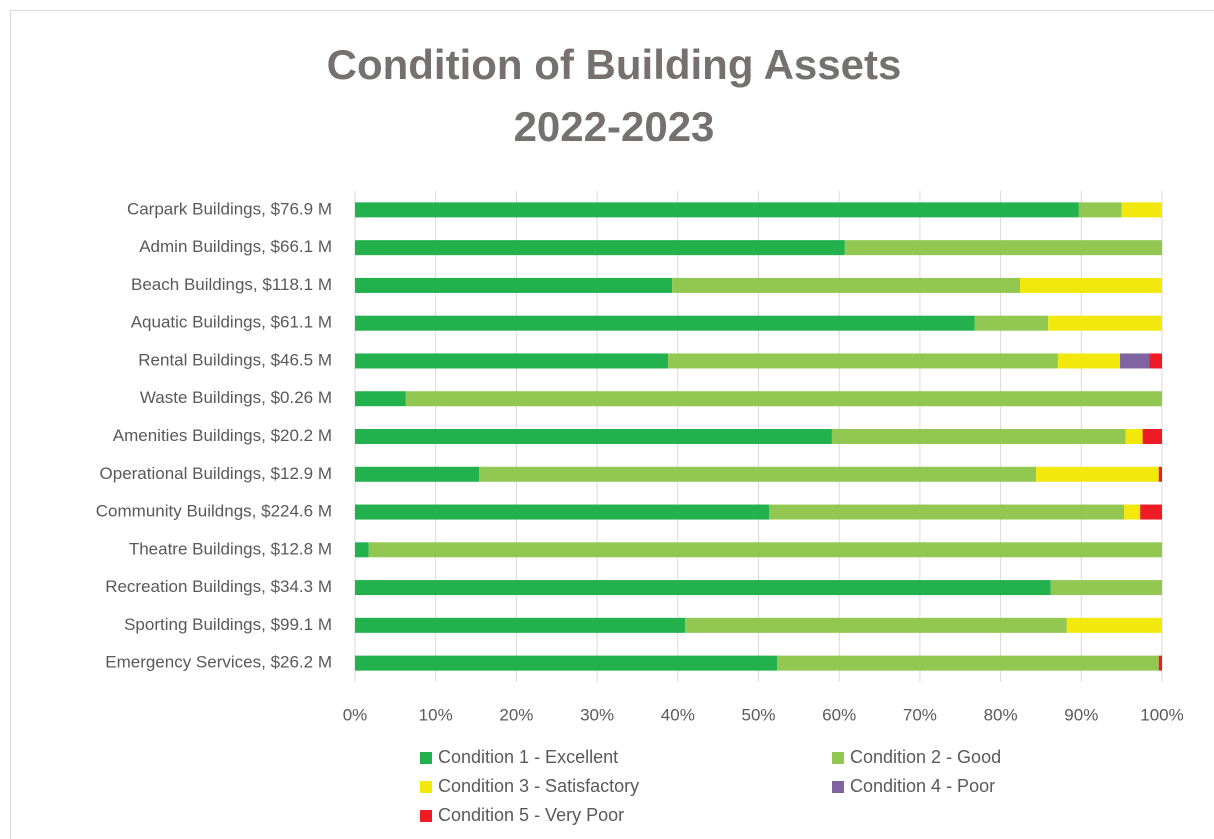 Image resolution: width=1214 pixels, height=839 pixels. What do you see at coordinates (516, 714) in the screenshot?
I see `x-tick-label: 20%` at bounding box center [516, 714].